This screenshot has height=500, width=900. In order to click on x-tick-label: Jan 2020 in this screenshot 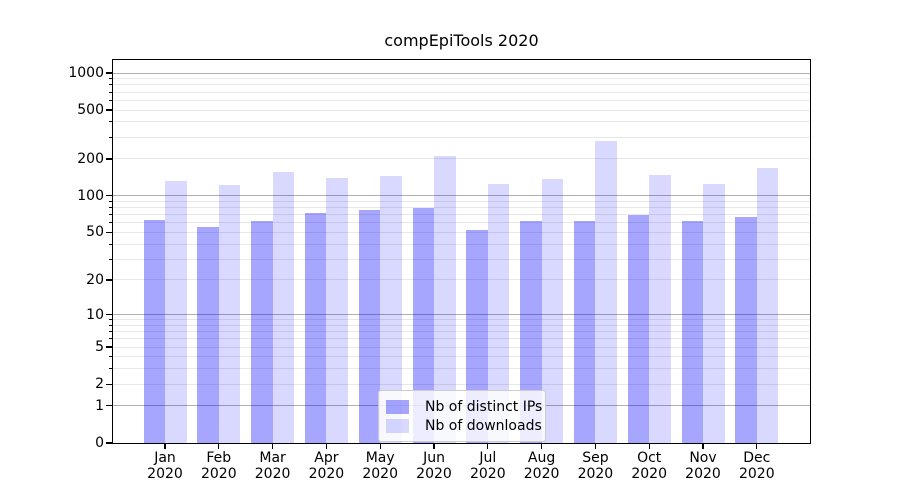, I will do `click(165, 466)`.